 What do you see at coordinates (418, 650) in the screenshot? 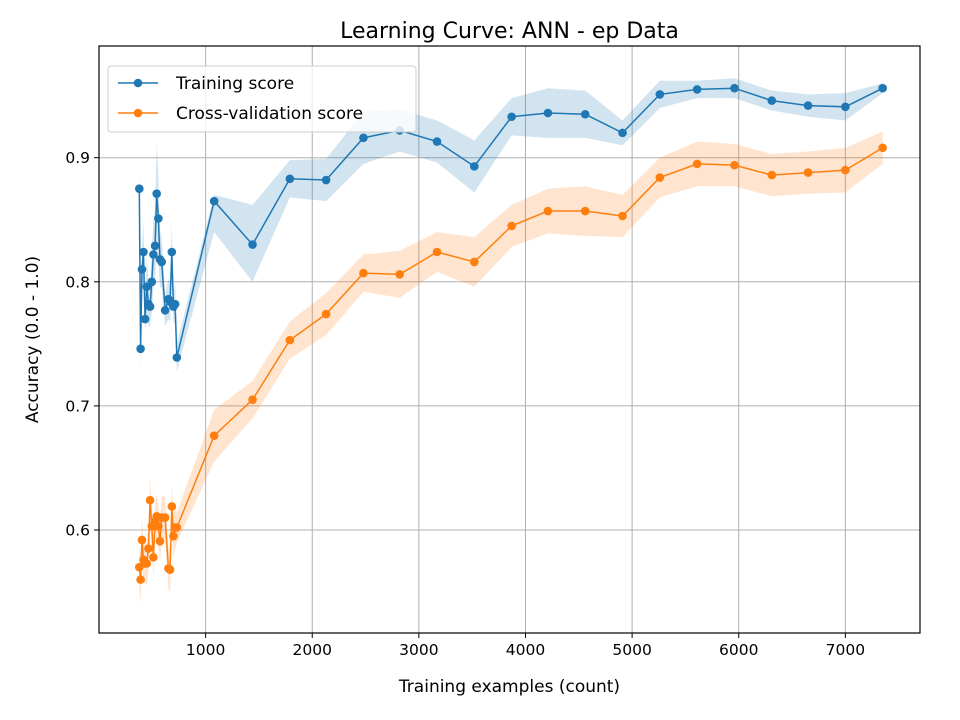
I see `x-tick-label: 3000` at bounding box center [418, 650].